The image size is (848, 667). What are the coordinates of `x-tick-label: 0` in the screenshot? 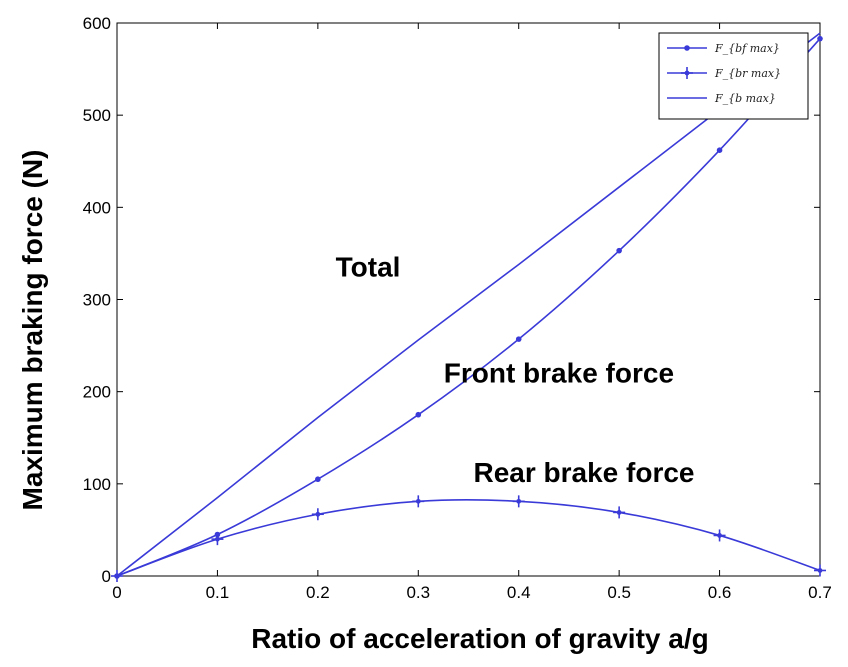 It's located at (116, 592).